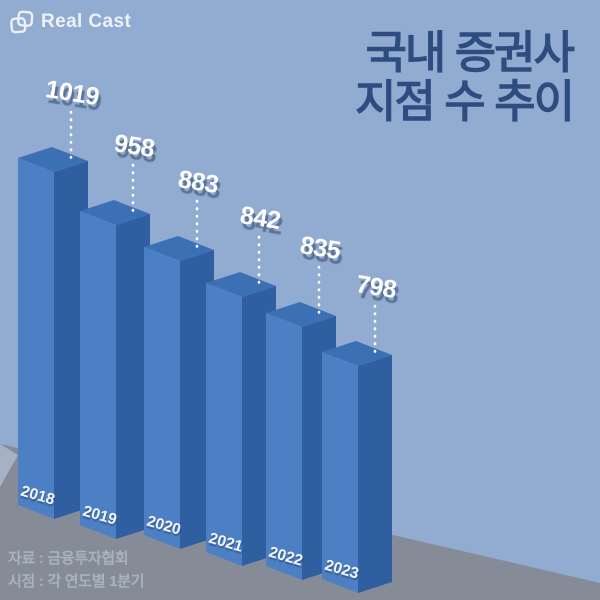  I want to click on realcast-logo-icon, so click(22, 22).